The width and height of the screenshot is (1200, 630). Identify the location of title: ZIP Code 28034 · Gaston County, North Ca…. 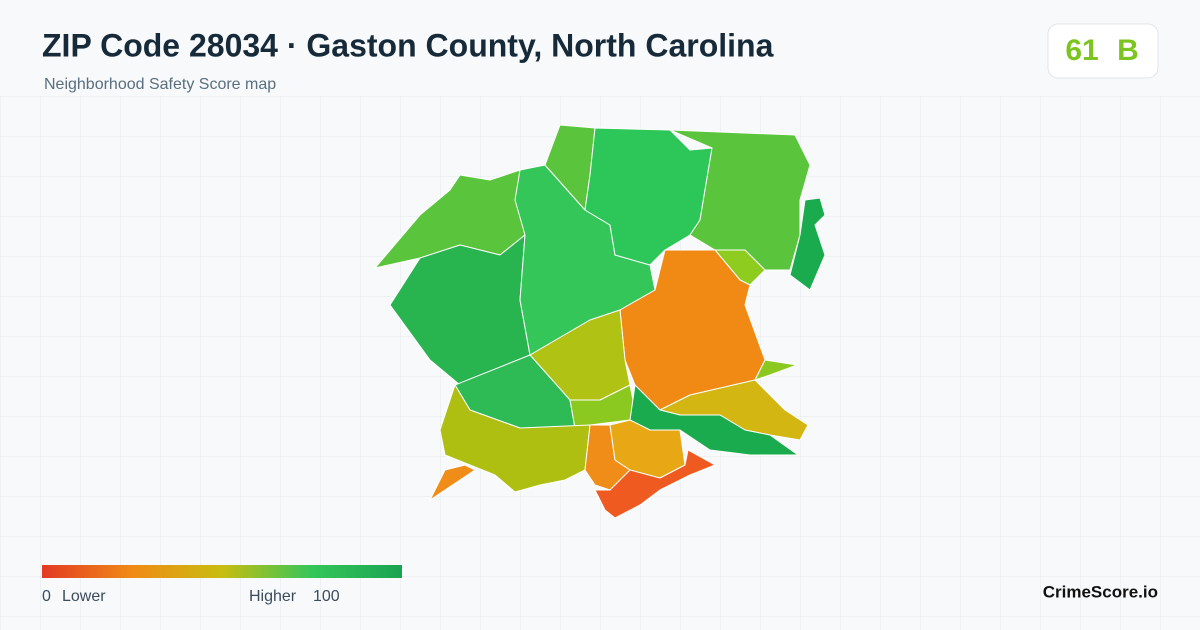
(408, 45).